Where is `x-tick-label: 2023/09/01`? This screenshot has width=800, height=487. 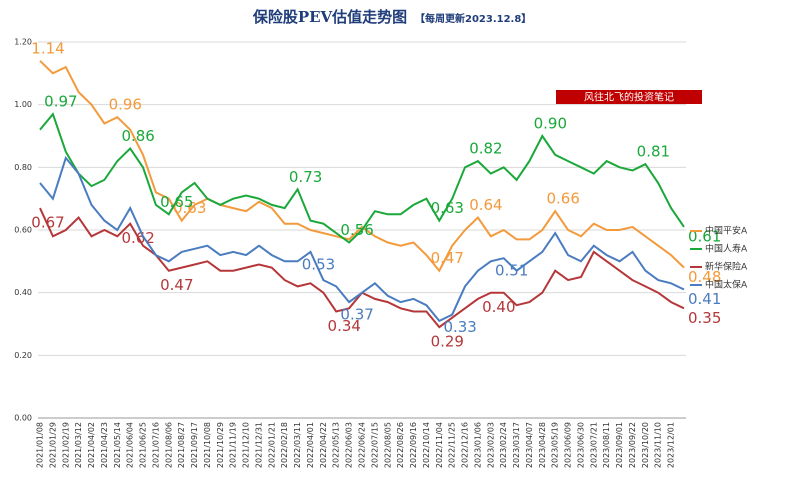
x-tick-label: 2023/09/01 is located at coordinates (619, 445).